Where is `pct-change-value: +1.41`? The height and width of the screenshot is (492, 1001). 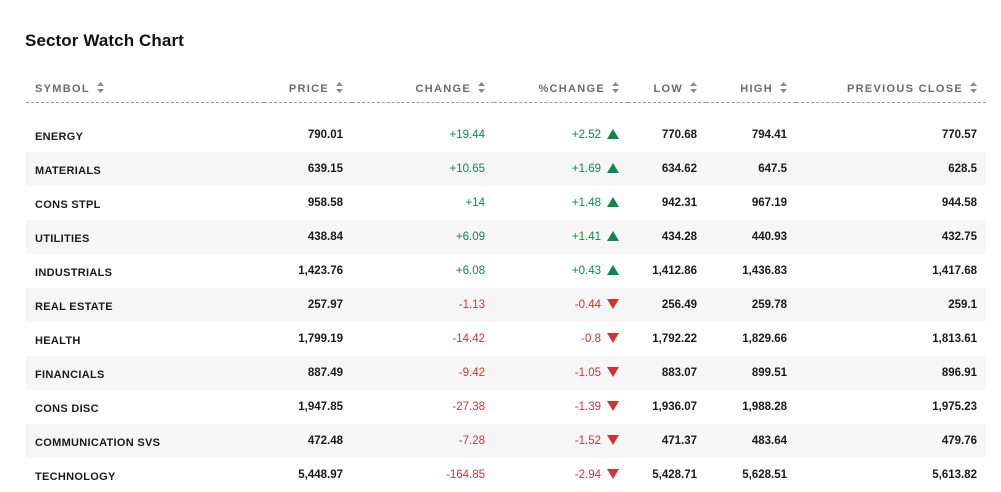
pct-change-value: +1.41 is located at coordinates (586, 237).